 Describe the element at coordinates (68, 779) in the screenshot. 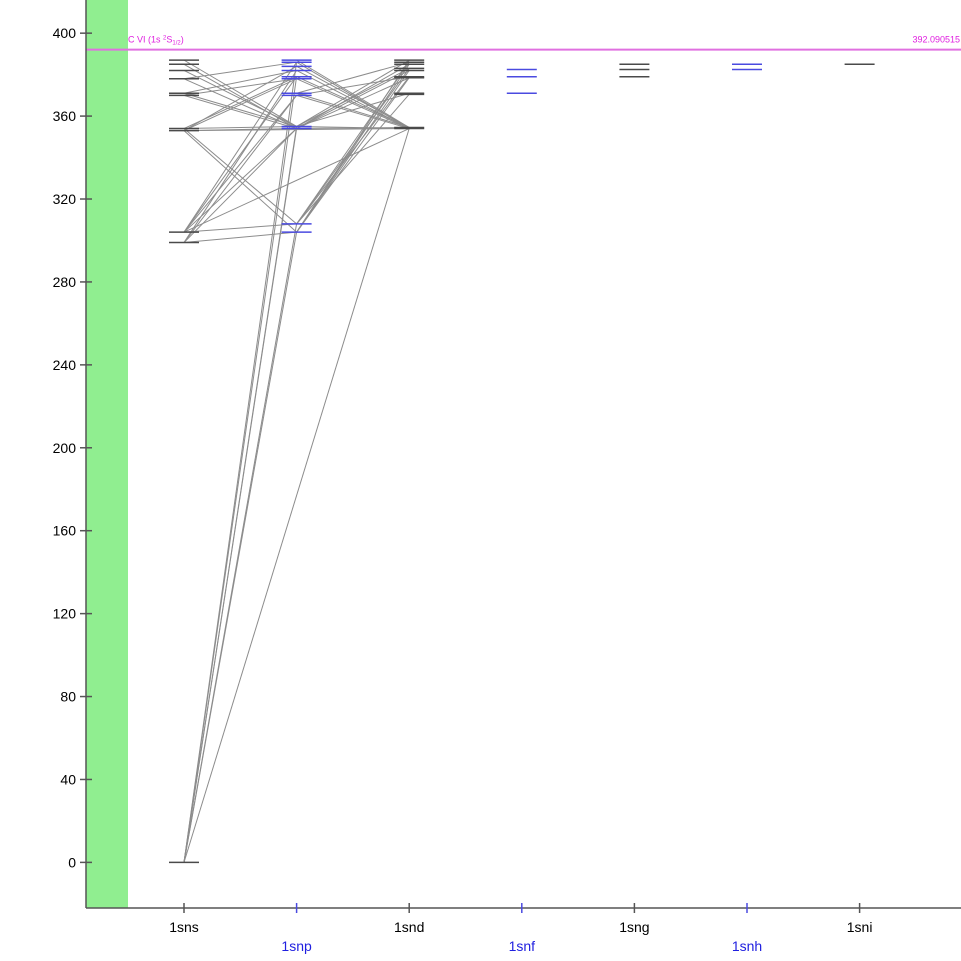

I see `y-tick-label: 40` at that location.